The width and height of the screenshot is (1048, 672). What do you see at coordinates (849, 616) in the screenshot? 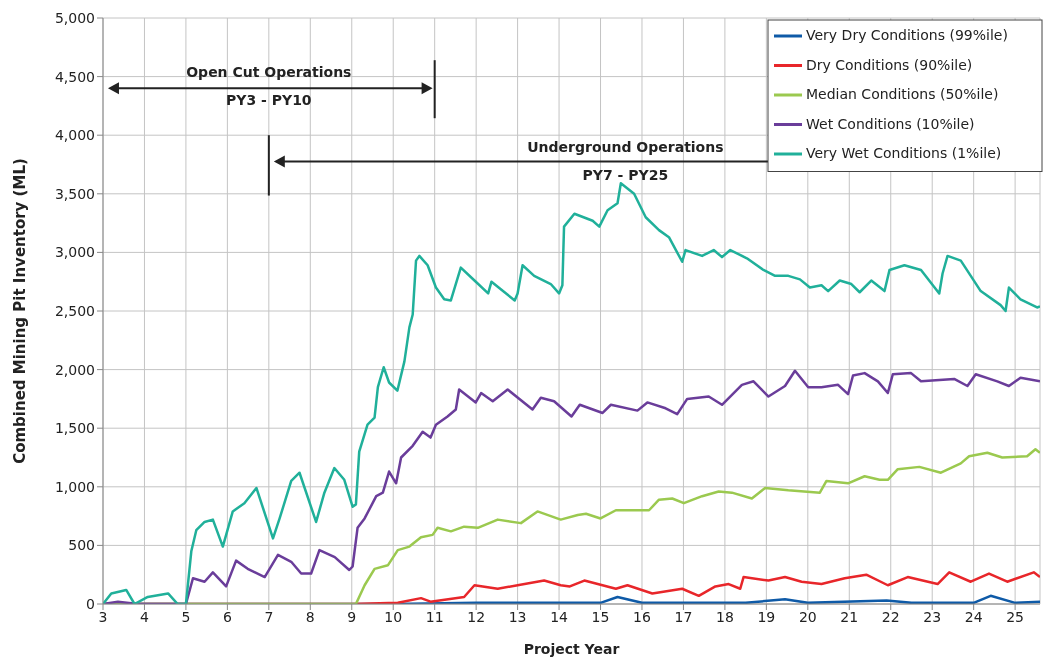
I see `x-tick-label: 21` at bounding box center [849, 616].